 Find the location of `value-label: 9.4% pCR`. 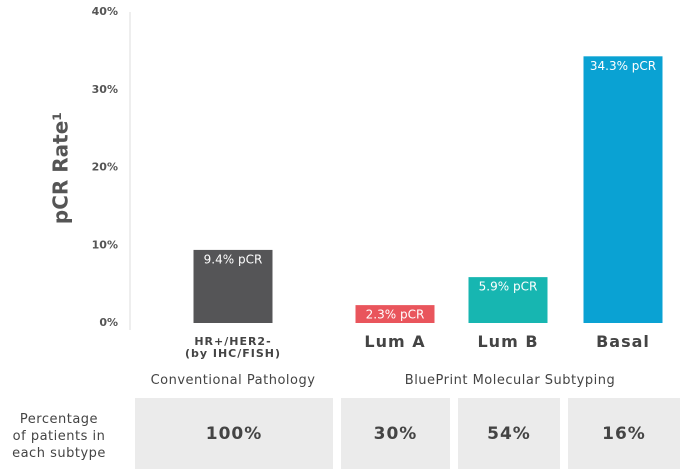

value-label: 9.4% pCR is located at coordinates (233, 259).